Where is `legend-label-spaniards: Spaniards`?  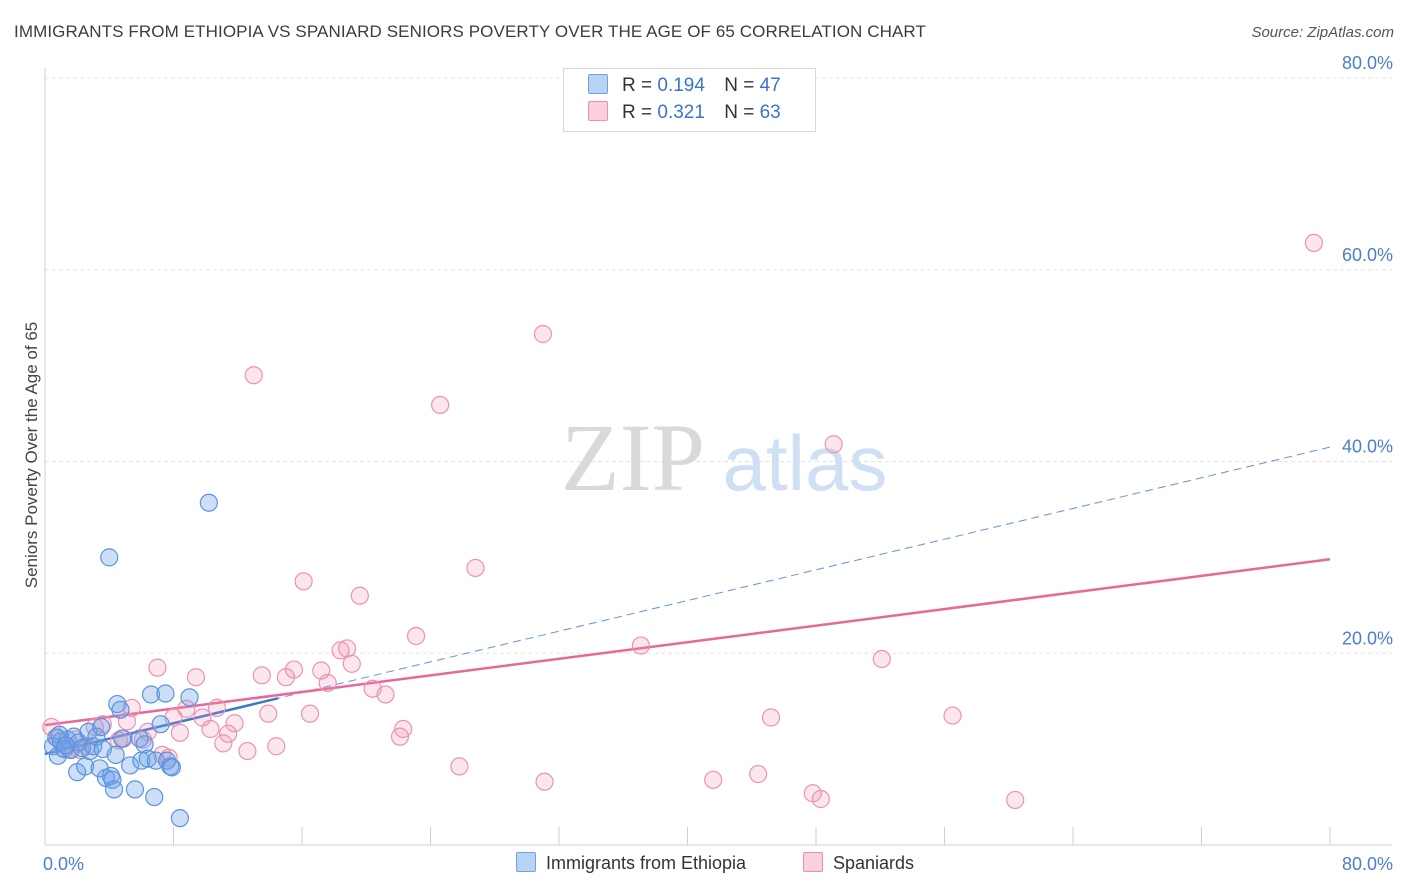
legend-label-spaniards: Spaniards is located at coordinates (874, 863).